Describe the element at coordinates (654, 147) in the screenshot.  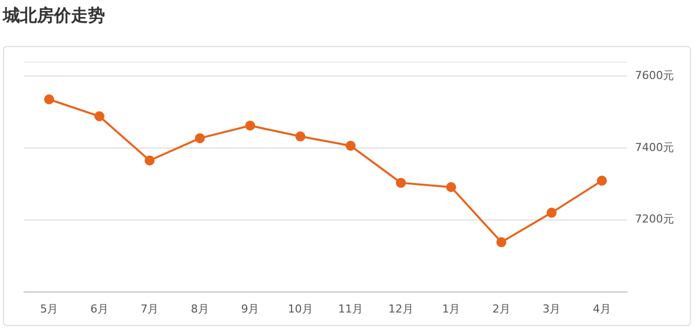
I see `y-tick-label: 7400元` at that location.